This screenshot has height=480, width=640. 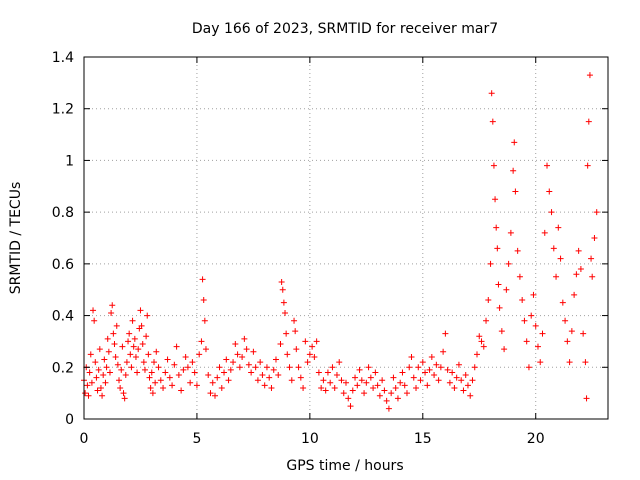 What do you see at coordinates (63, 368) in the screenshot?
I see `y-tick-label: 0.2` at bounding box center [63, 368].